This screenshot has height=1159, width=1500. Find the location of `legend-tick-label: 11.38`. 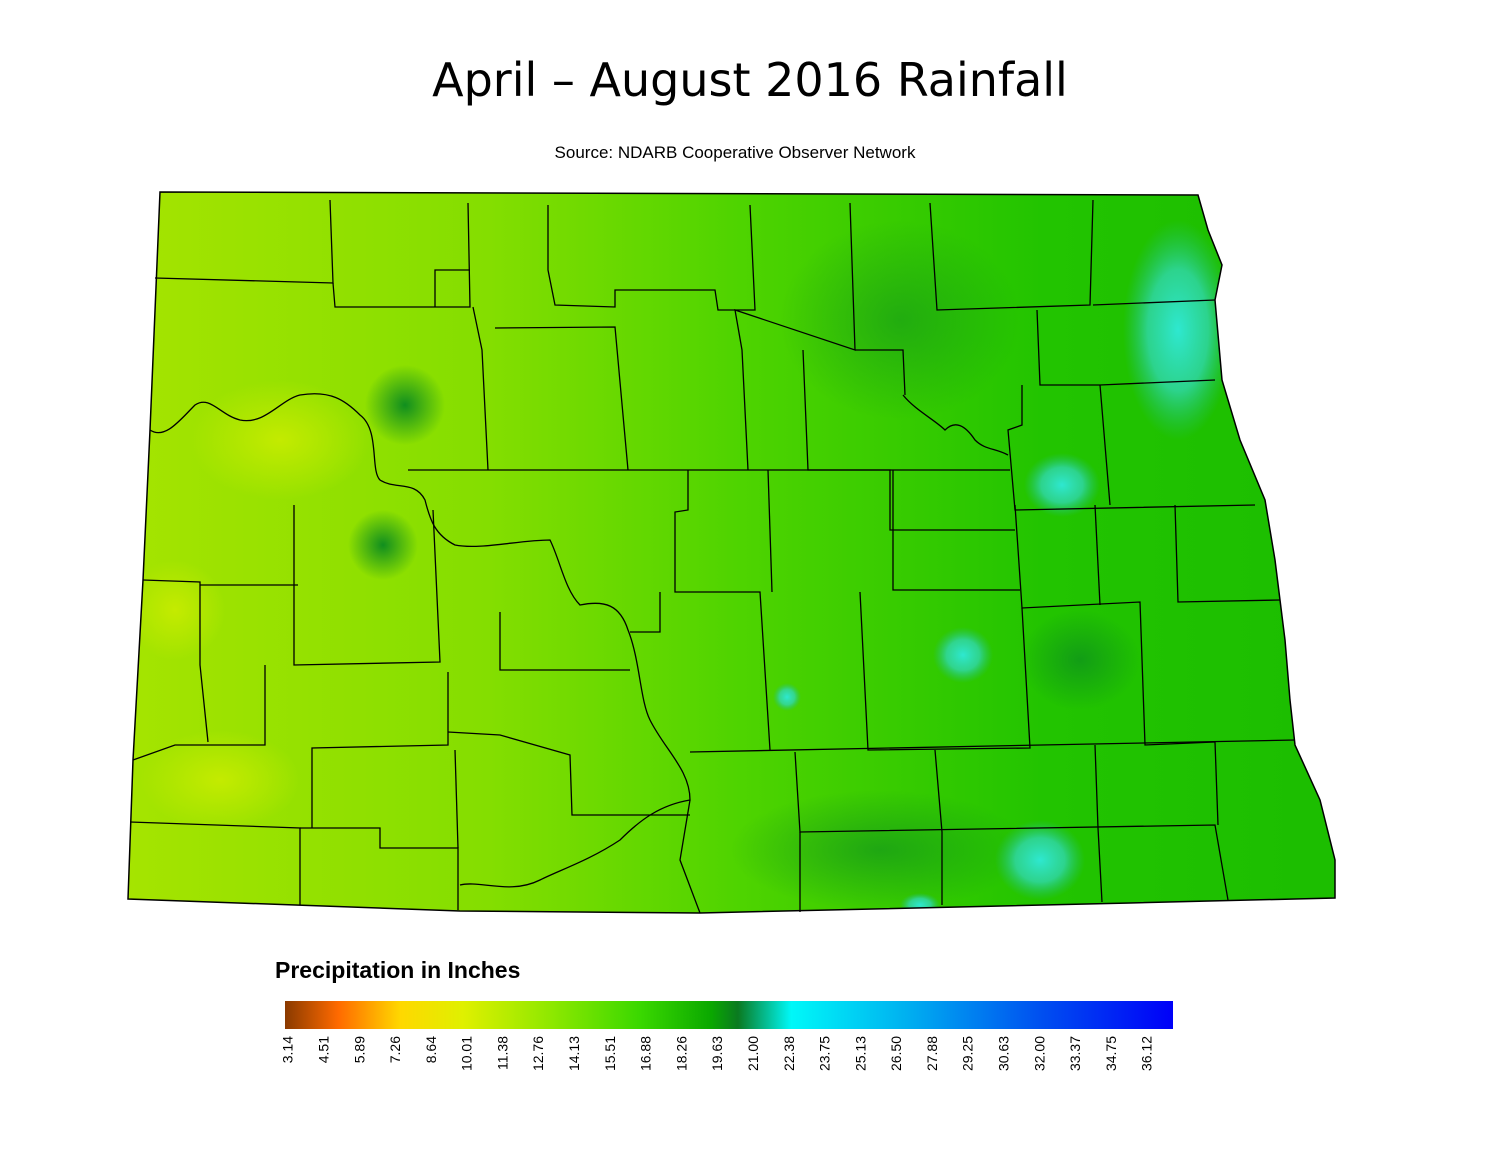

legend-tick-label: 11.38 is located at coordinates (502, 1053).